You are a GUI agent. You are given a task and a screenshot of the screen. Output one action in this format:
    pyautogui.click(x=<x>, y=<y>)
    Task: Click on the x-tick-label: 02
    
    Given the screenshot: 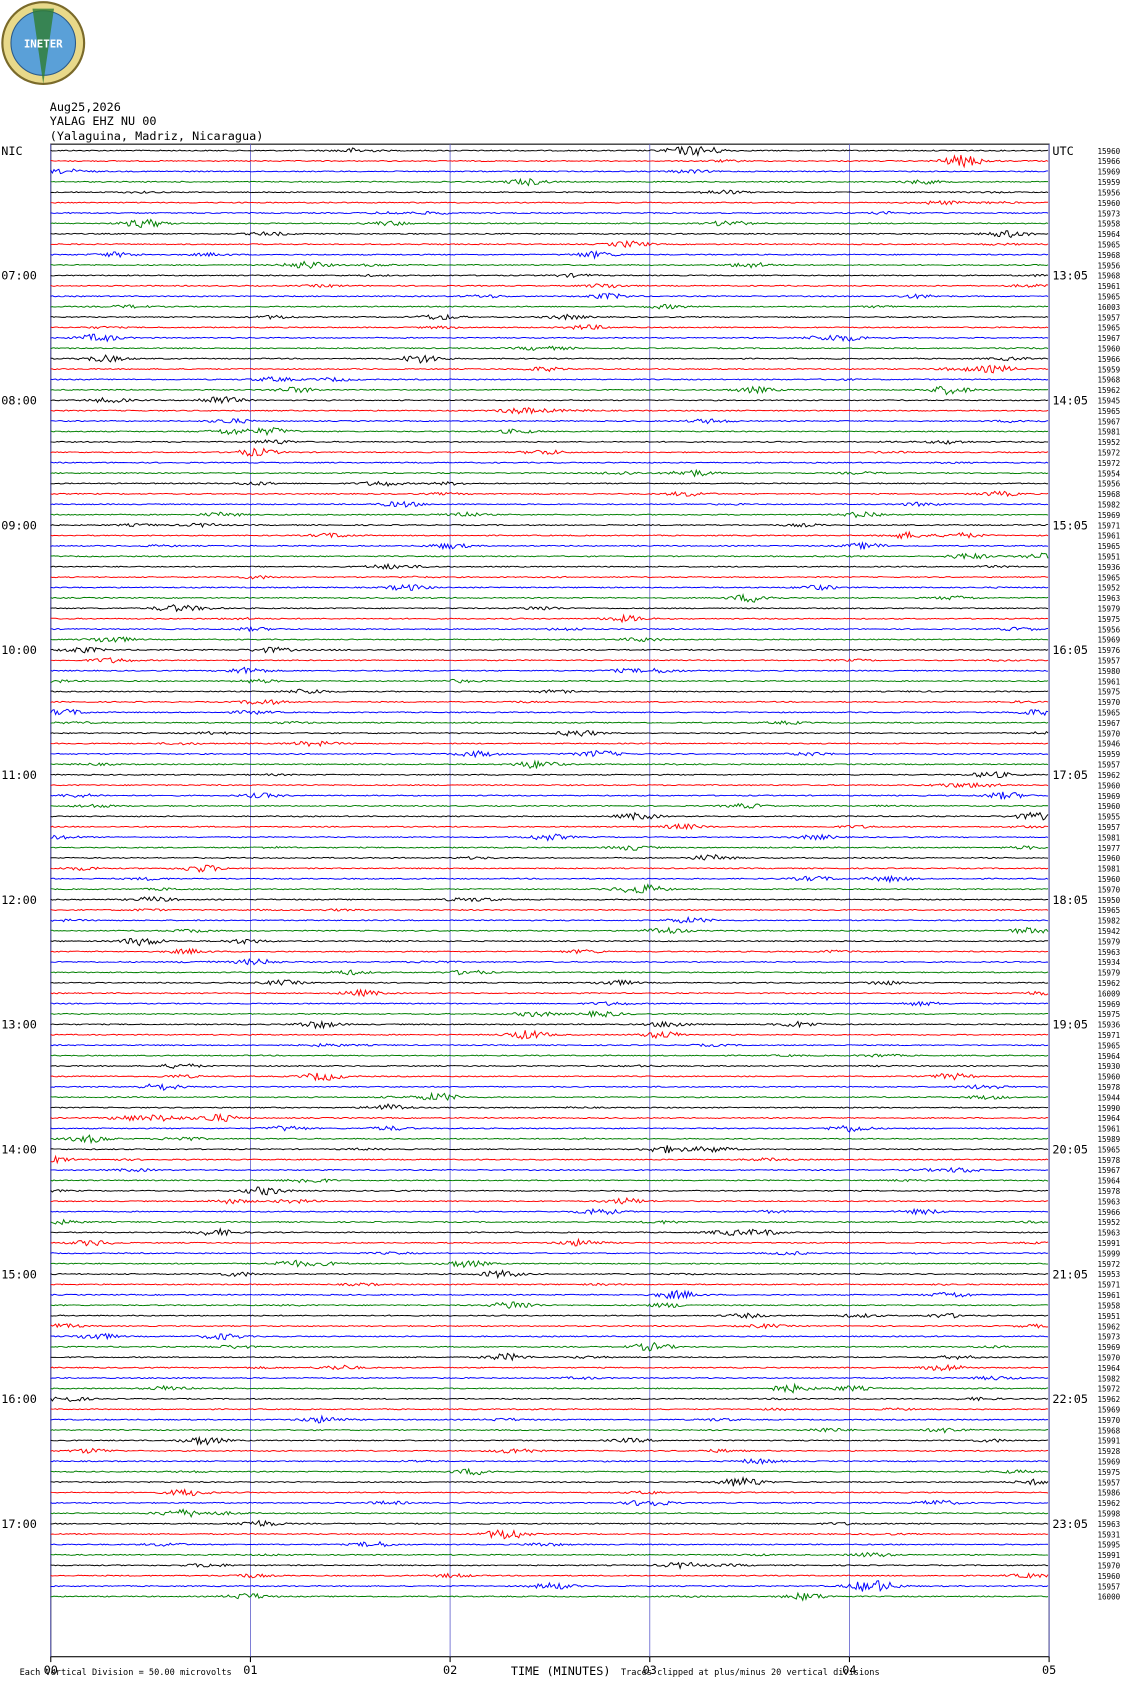 What is the action you would take?
    pyautogui.click(x=450, y=1670)
    